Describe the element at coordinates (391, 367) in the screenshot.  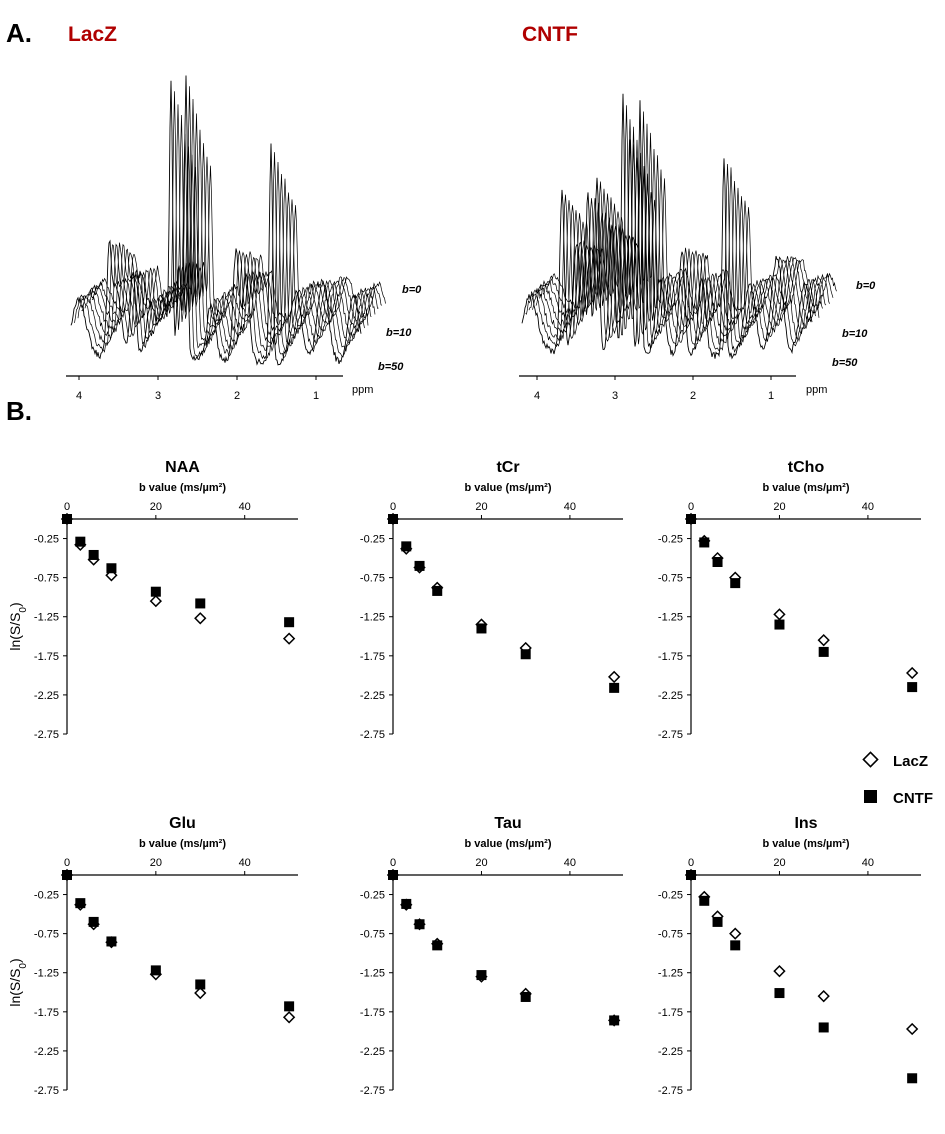
I see `lacz-b50-annotation: b=50` at that location.